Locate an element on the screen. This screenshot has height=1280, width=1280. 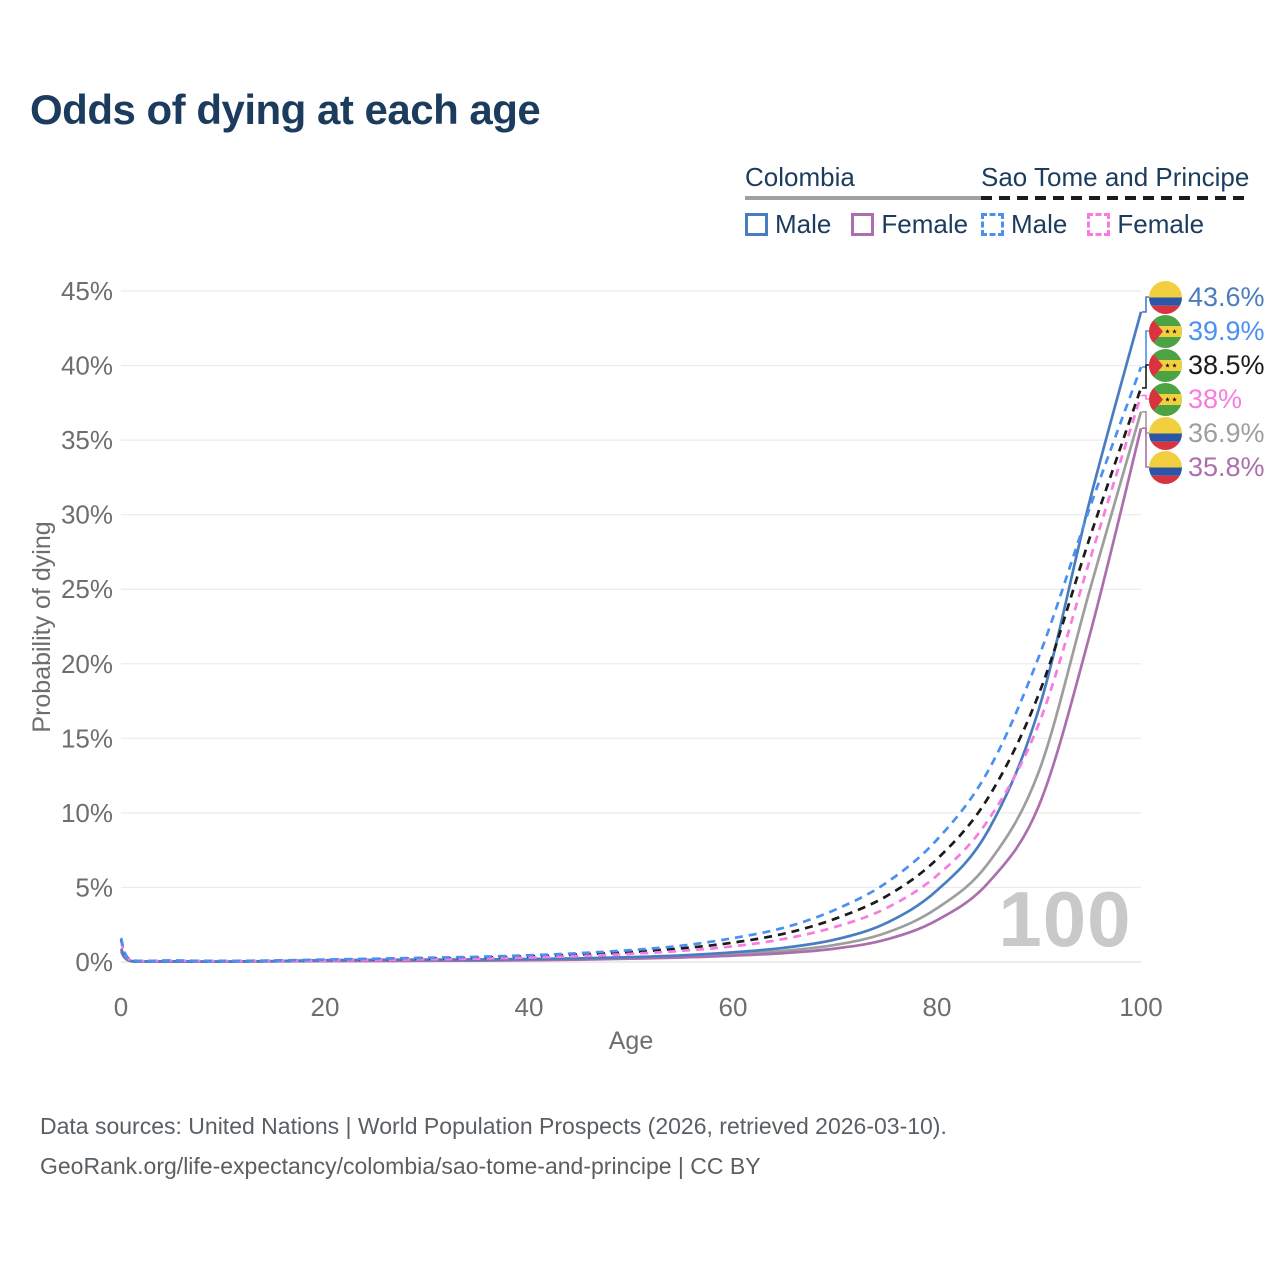
label-connector-sao-tome-total is located at coordinates (1146, 376).